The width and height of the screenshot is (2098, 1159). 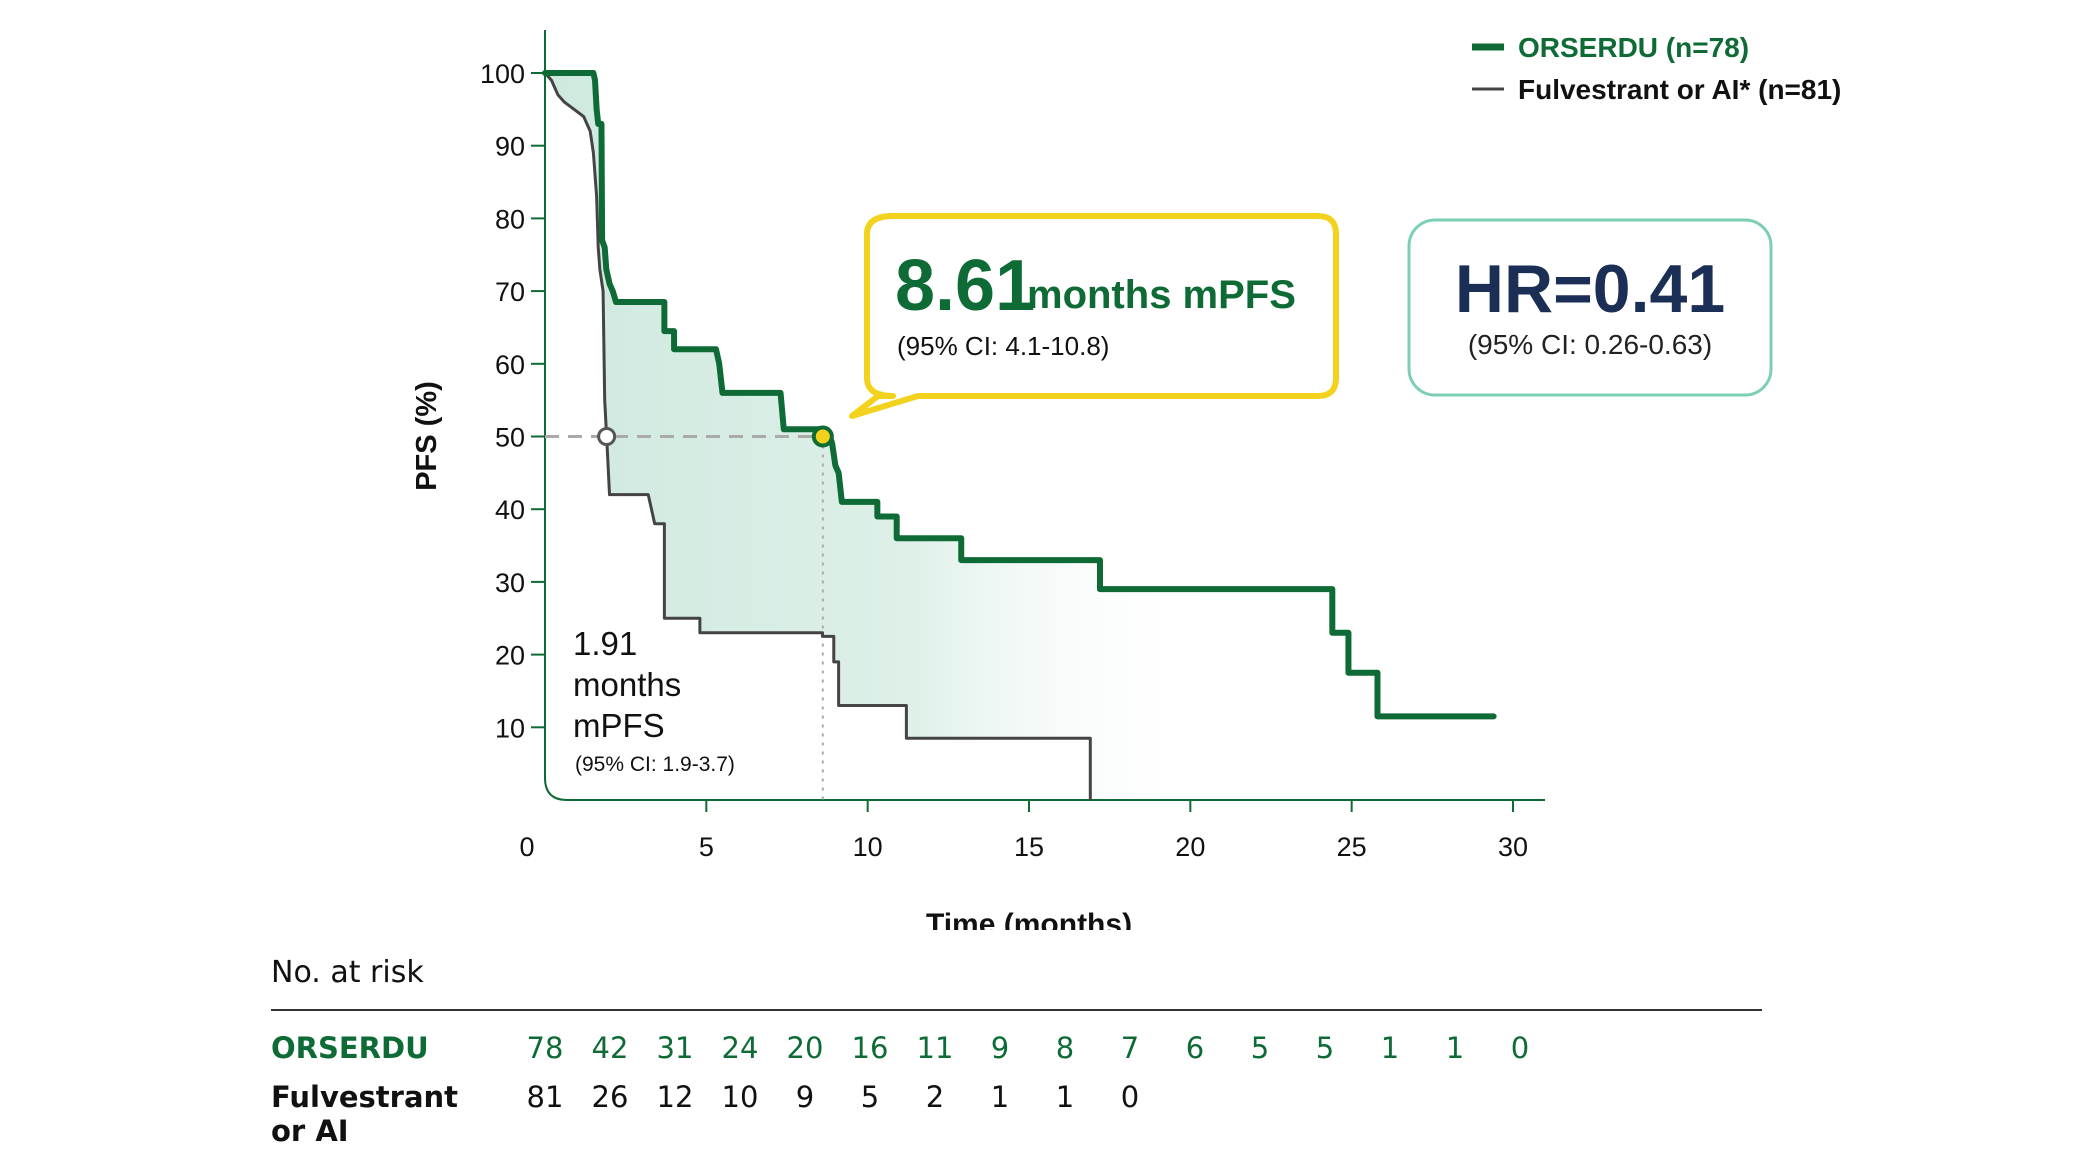 What do you see at coordinates (868, 847) in the screenshot?
I see `x-tick-label: 10` at bounding box center [868, 847].